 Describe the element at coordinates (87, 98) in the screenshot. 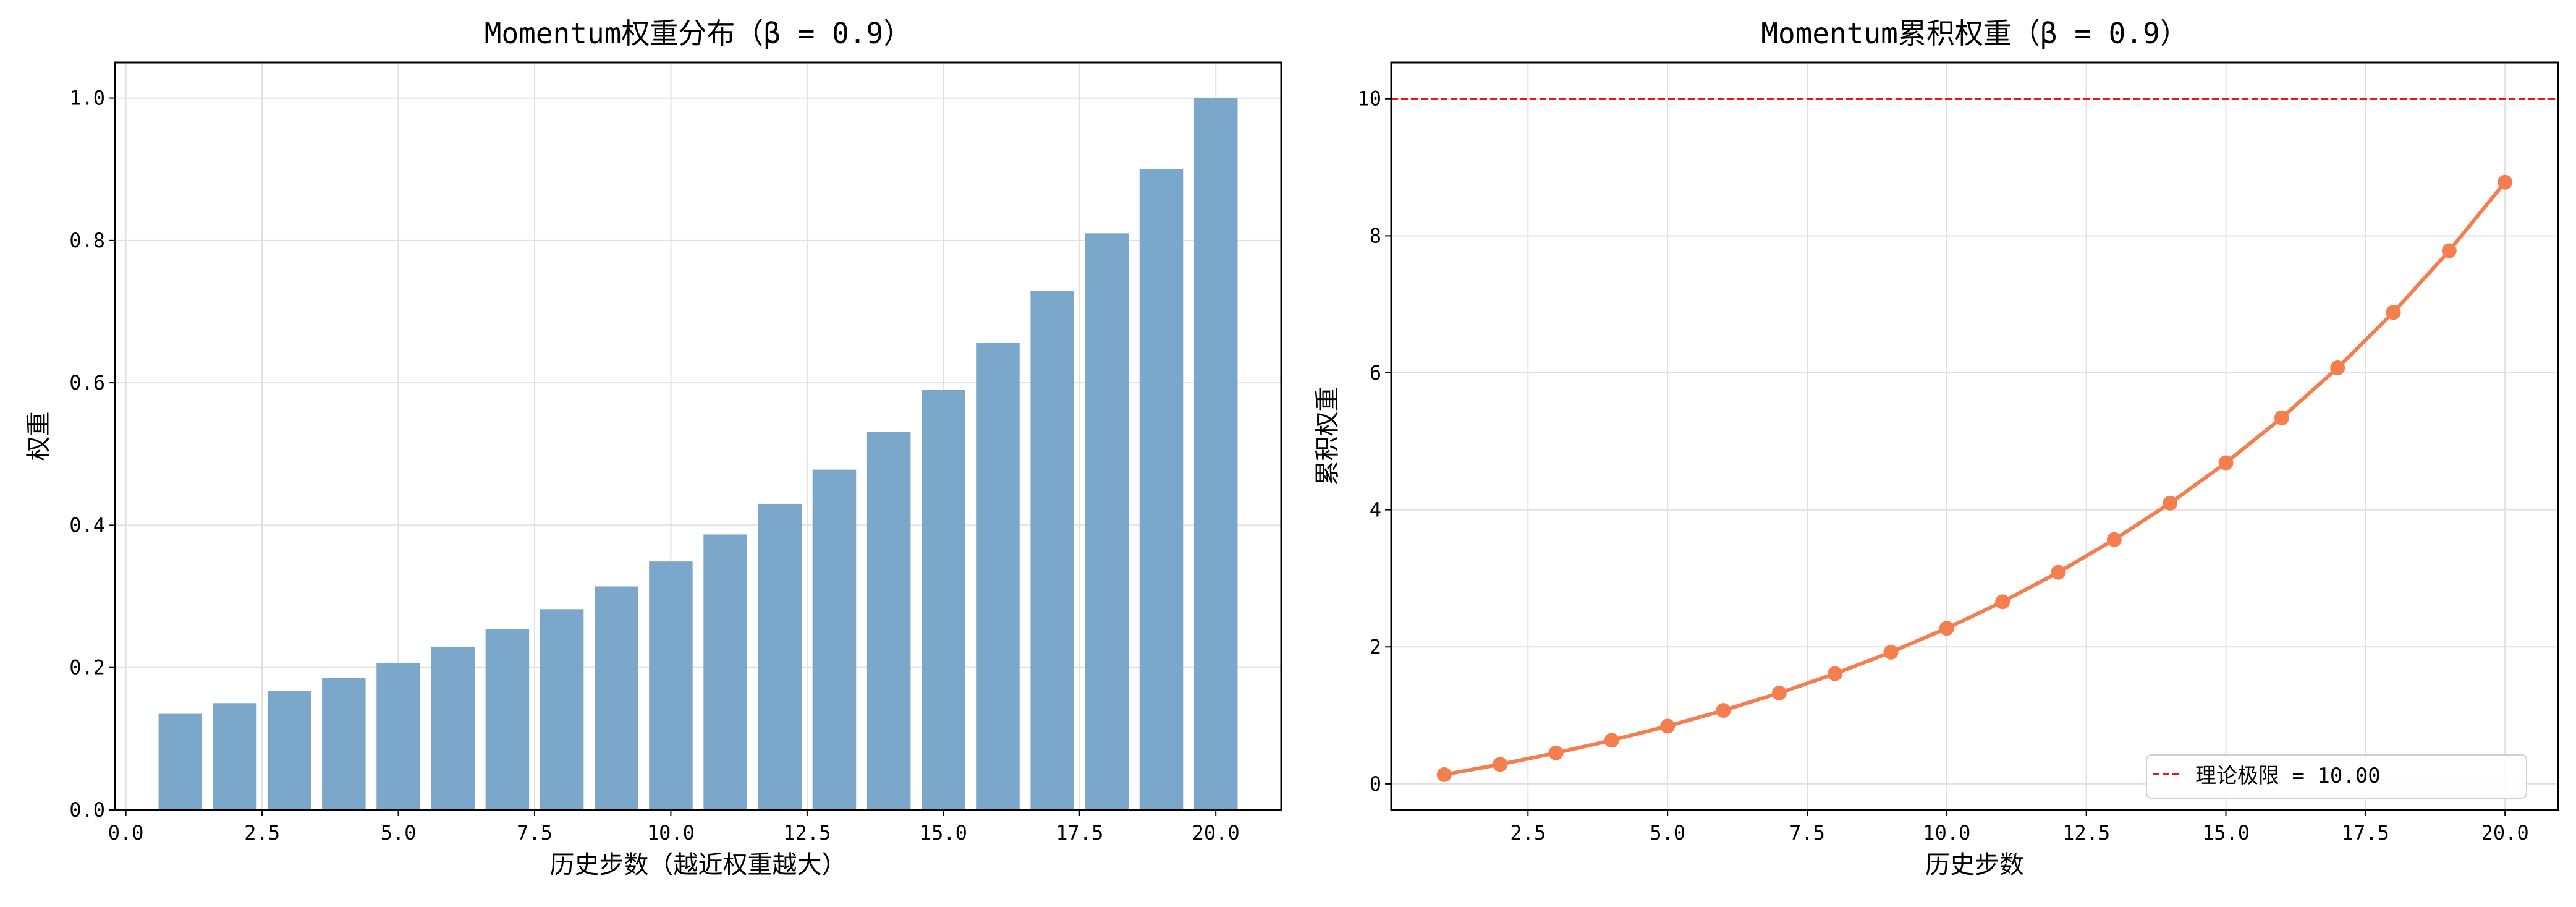

I see `y-tick-label: 1.0` at that location.